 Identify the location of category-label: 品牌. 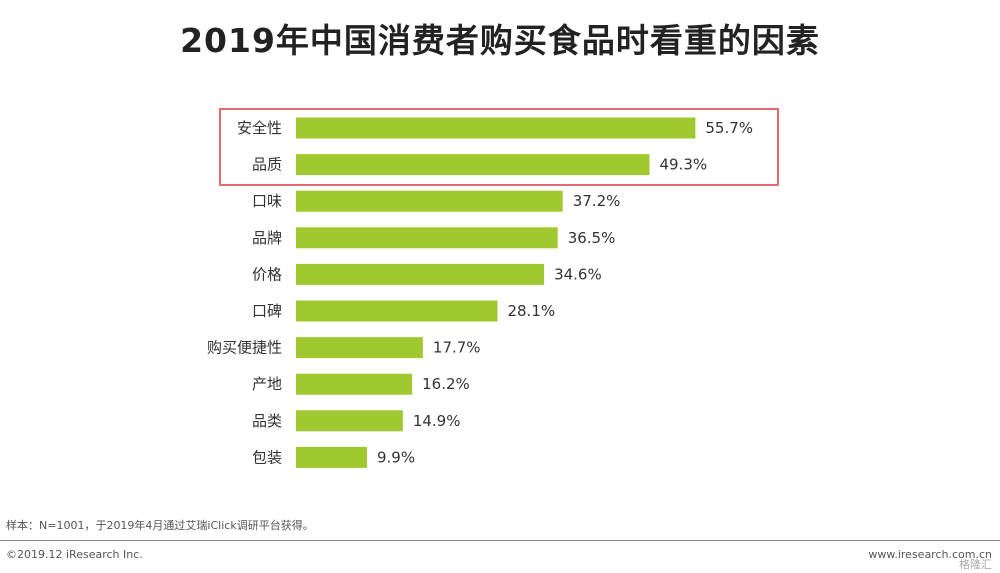
(267, 238).